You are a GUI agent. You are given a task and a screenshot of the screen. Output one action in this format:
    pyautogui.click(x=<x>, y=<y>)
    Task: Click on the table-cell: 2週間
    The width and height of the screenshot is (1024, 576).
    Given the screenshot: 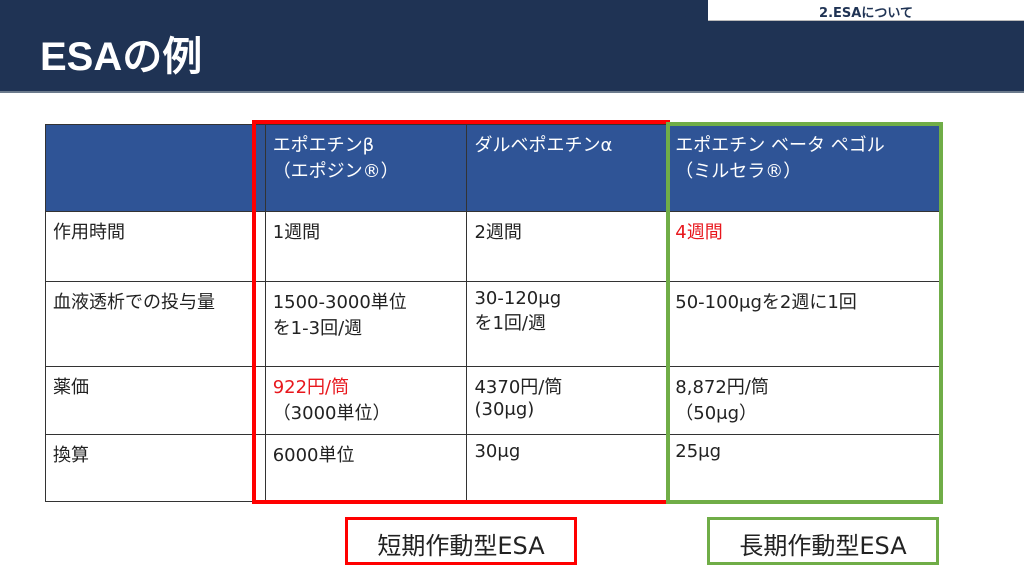 What is the action you would take?
    pyautogui.click(x=567, y=246)
    